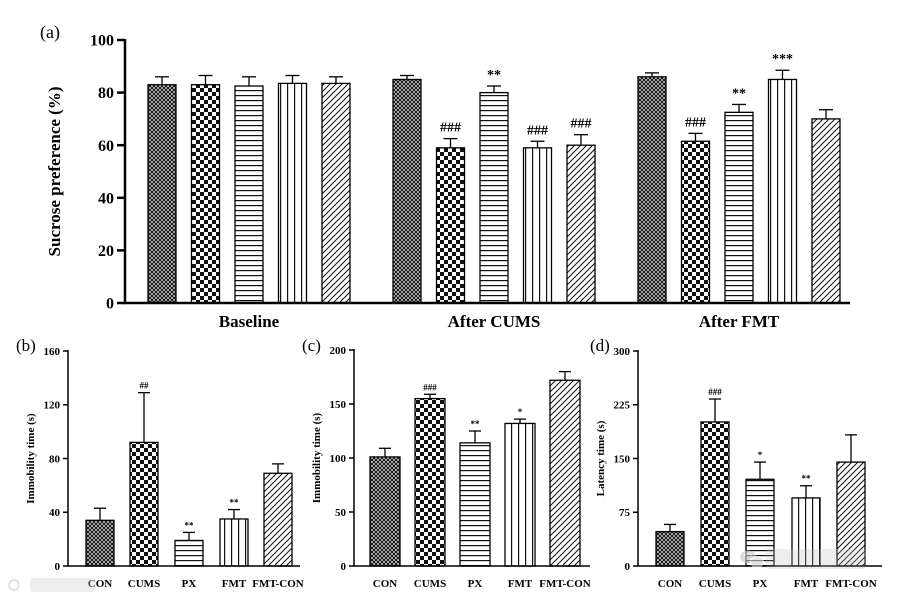  Describe the element at coordinates (537, 130) in the screenshot. I see `bar-0-s3-g1-significance: ###` at that location.